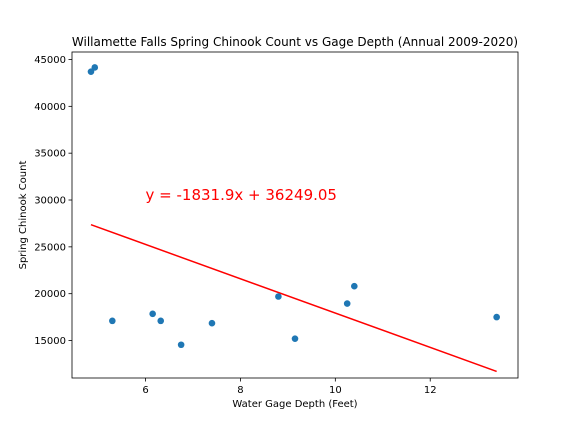 The image size is (576, 436). I want to click on y-axis-label: Spring Chinook Count, so click(23, 215).